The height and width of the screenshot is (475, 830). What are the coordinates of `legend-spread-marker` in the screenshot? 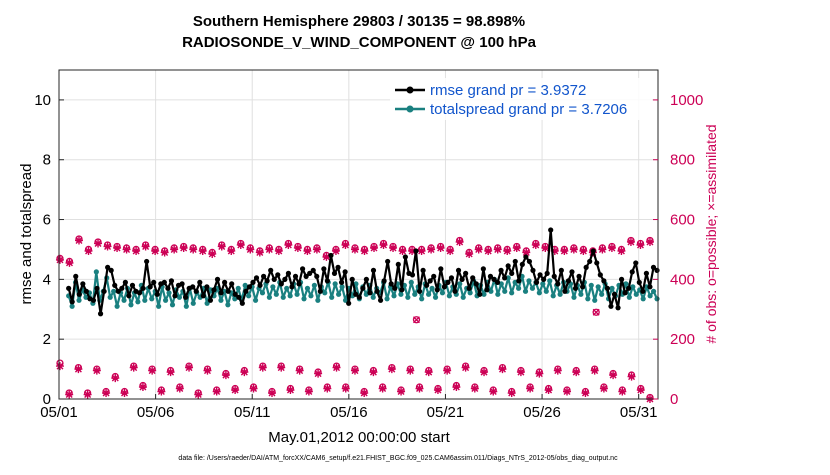 It's located at (410, 109).